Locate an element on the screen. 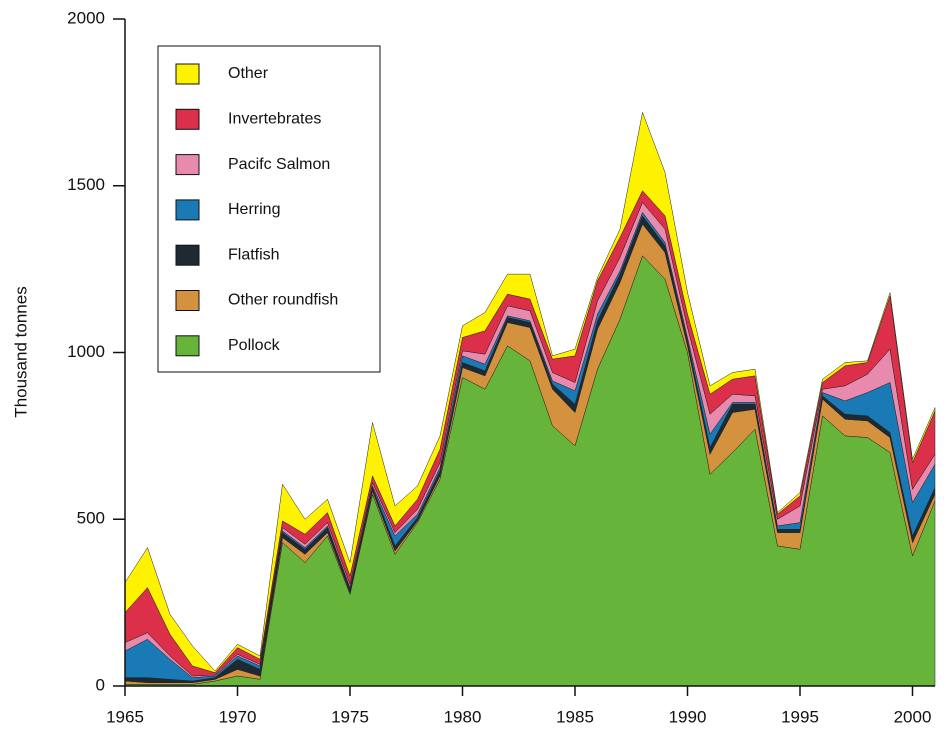 This screenshot has height=747, width=946. y-tick-label: 0 is located at coordinates (100, 684).